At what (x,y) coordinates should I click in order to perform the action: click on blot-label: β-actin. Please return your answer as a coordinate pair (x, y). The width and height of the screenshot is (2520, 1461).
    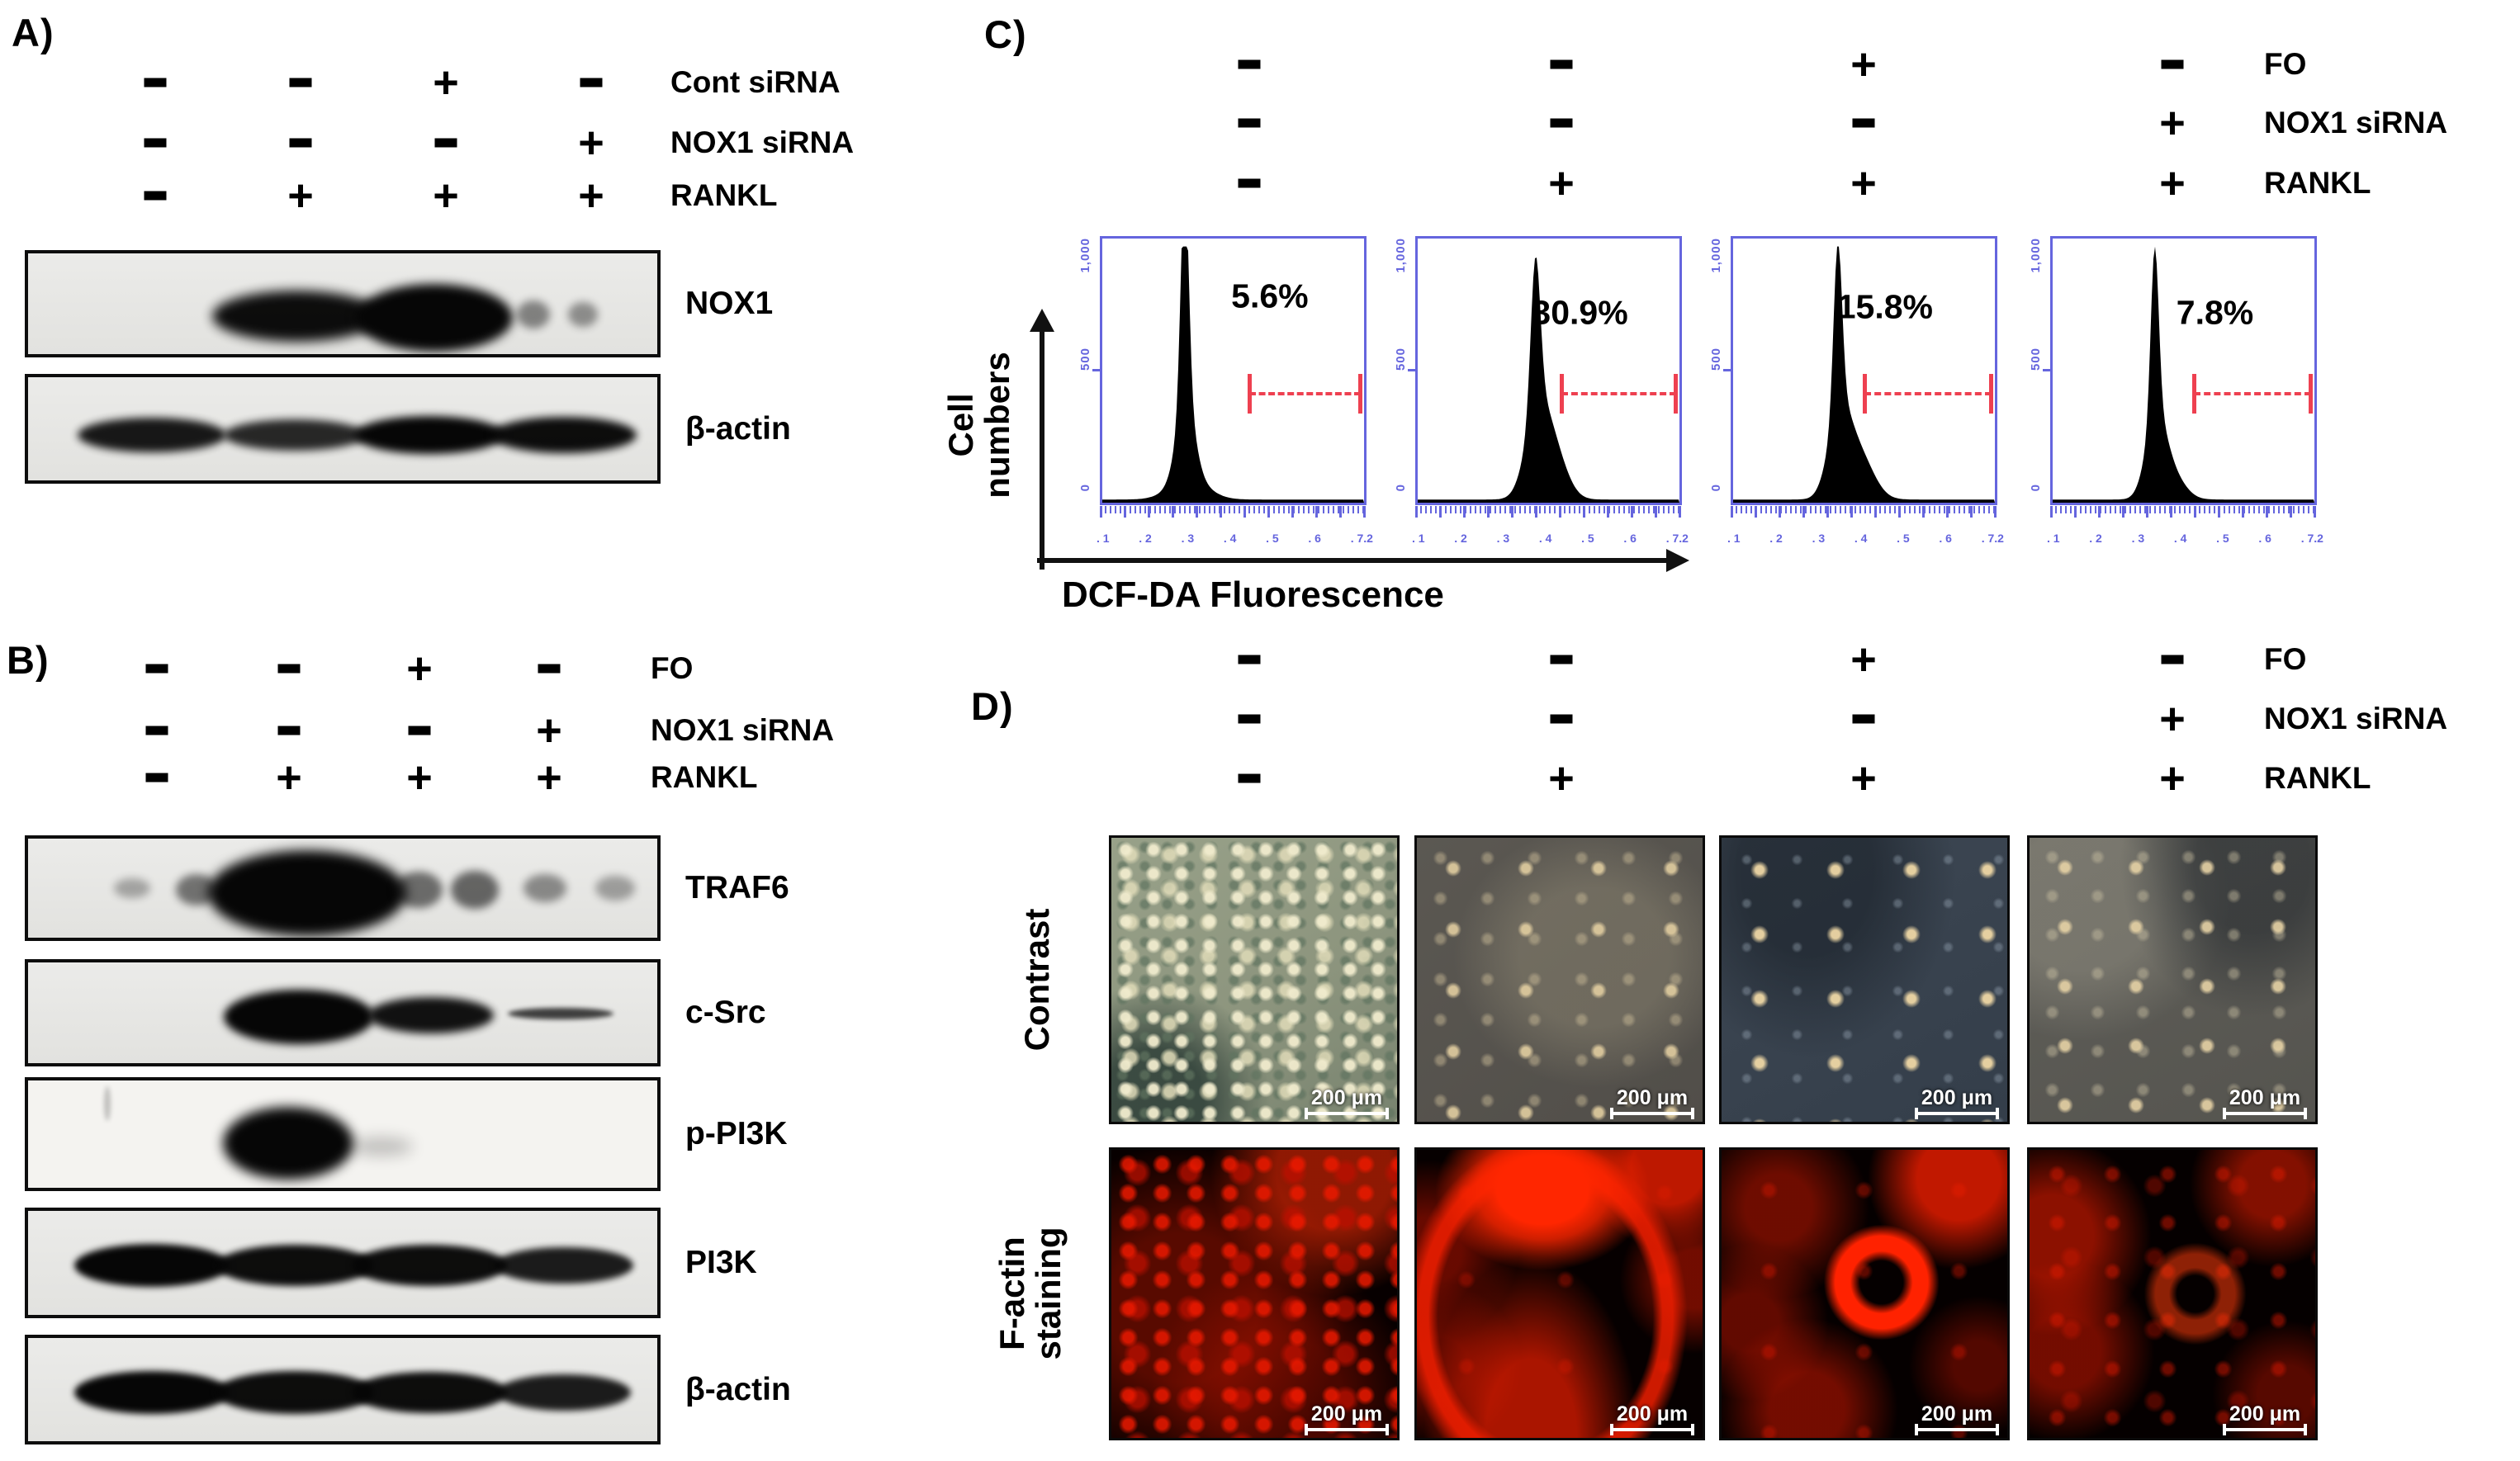
    Looking at the image, I should click on (738, 1389).